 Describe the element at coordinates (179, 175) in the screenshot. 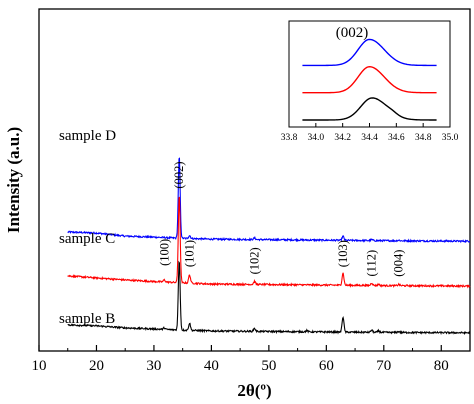

I see `peak-label: (002)` at that location.